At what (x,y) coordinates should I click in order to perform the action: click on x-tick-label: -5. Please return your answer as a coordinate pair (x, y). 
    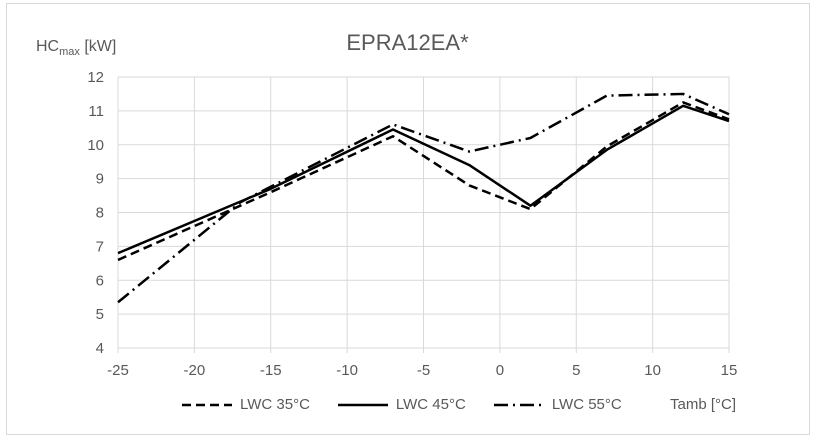
    Looking at the image, I should click on (423, 370).